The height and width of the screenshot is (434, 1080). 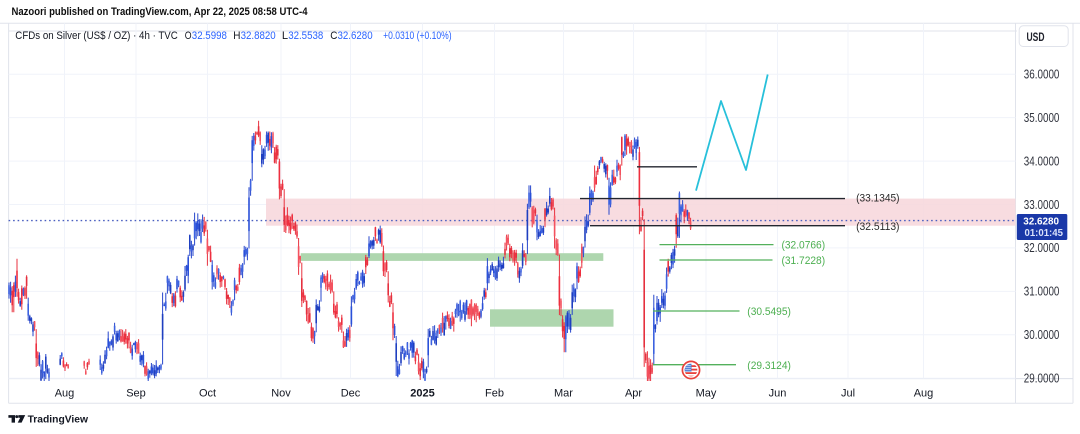 What do you see at coordinates (96, 36) in the screenshot?
I see `svg-text:CFDs on Silver (US$ / OZ) · 4h: CFDs on Silver (US$ / OZ) · 4h · TVC` at bounding box center [96, 36].